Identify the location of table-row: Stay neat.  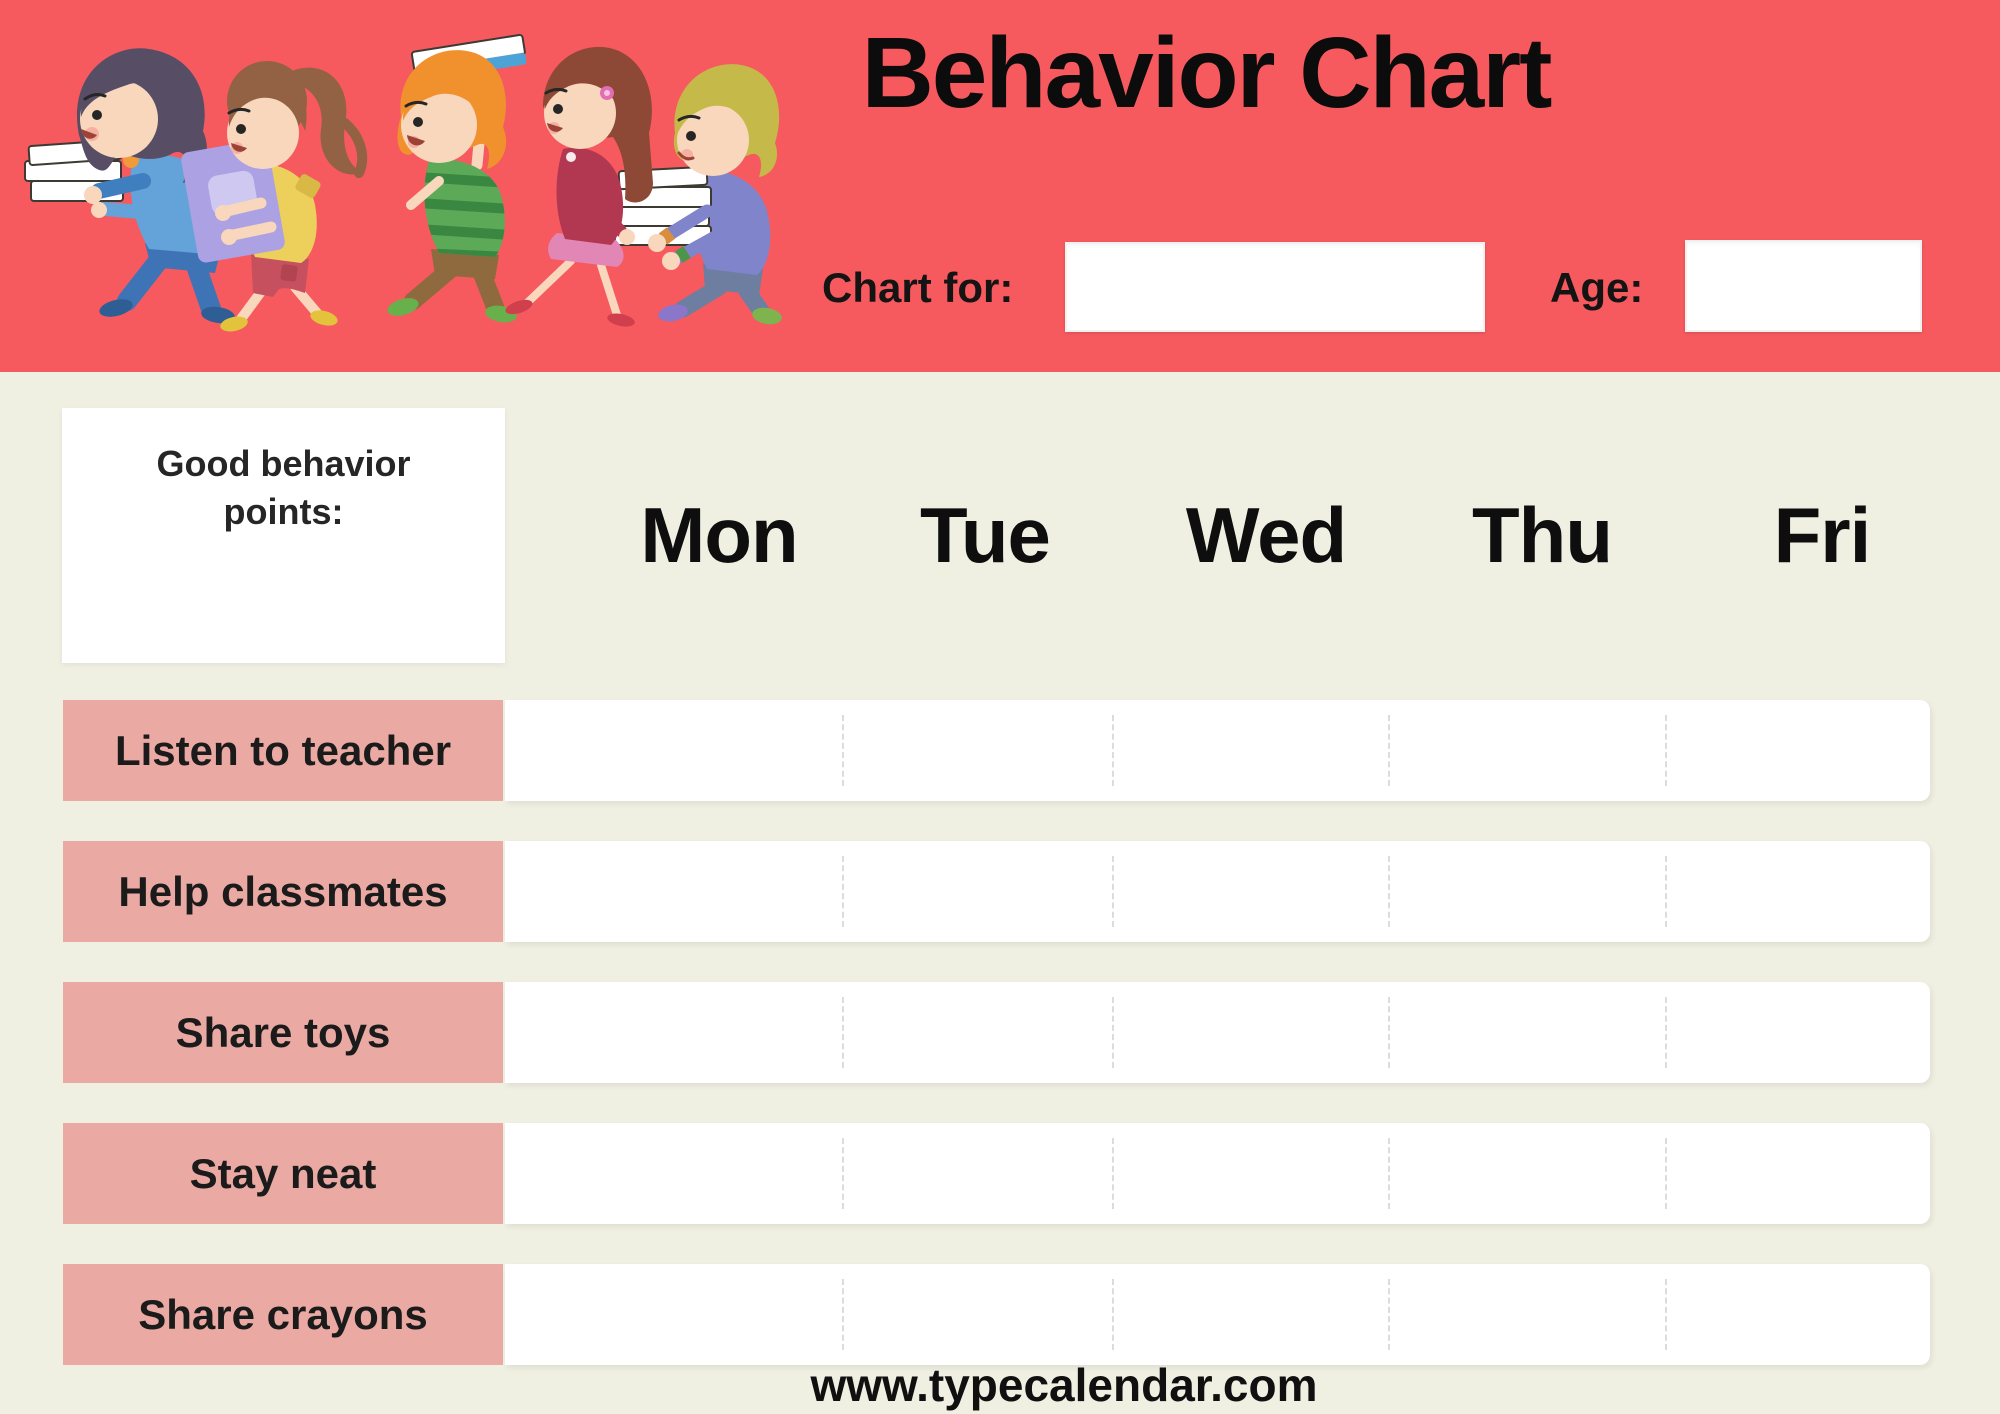
(1000, 1173).